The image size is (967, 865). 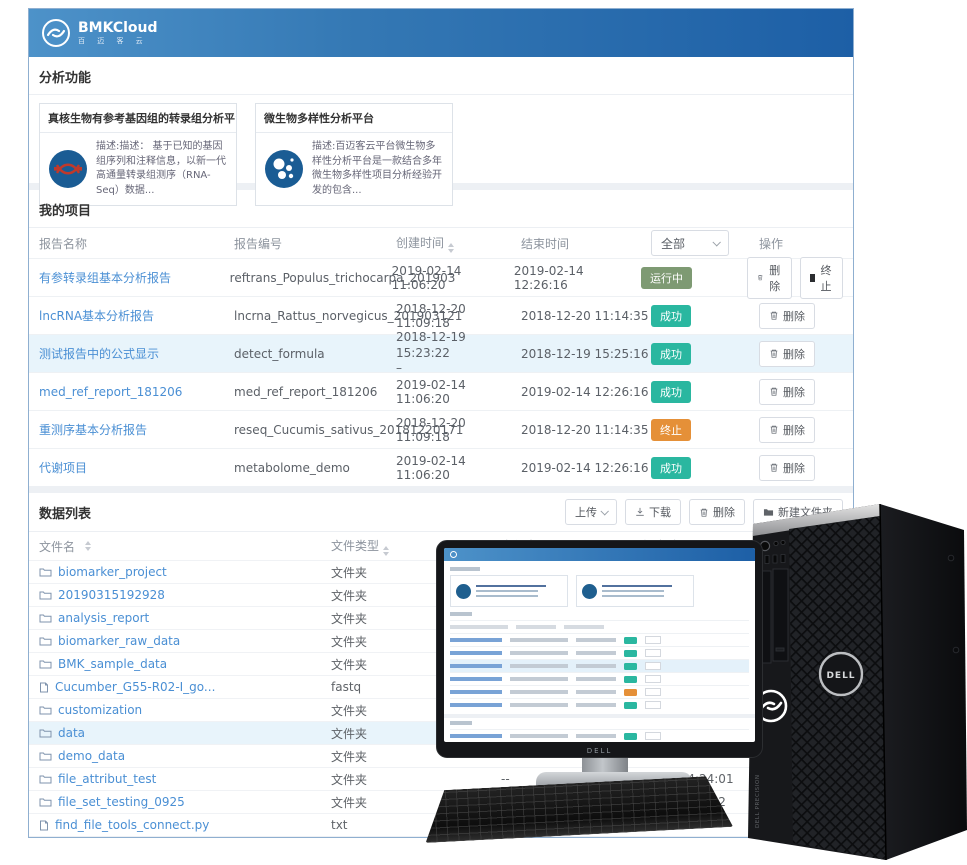 What do you see at coordinates (72, 733) in the screenshot?
I see `file-link: data` at bounding box center [72, 733].